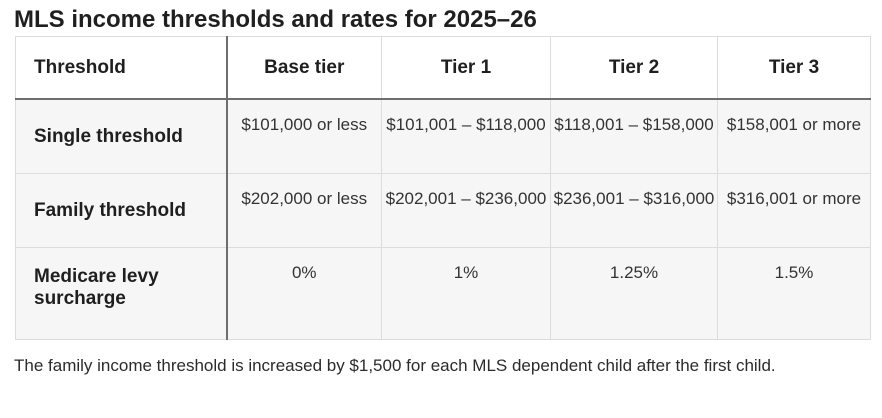  What do you see at coordinates (466, 136) in the screenshot?
I see `cell-single-tier-1: $101,001 – $118,000` at bounding box center [466, 136].